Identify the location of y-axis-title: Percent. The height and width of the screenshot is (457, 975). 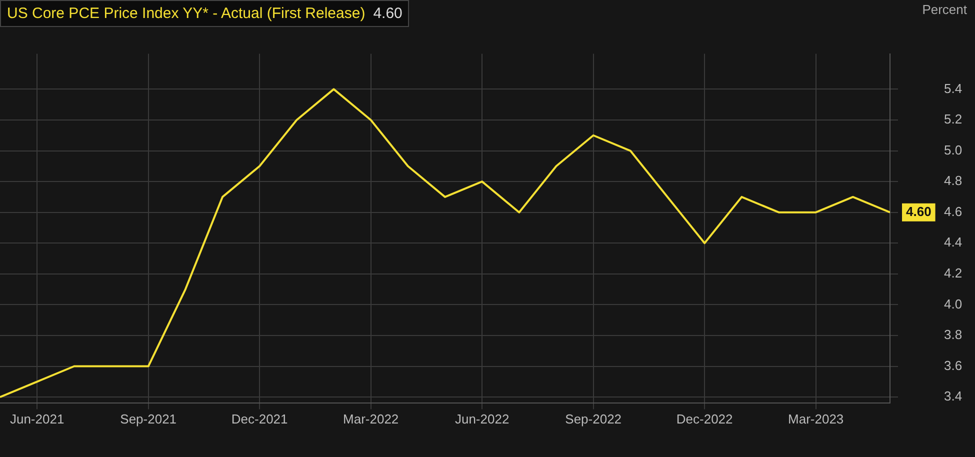
(944, 9).